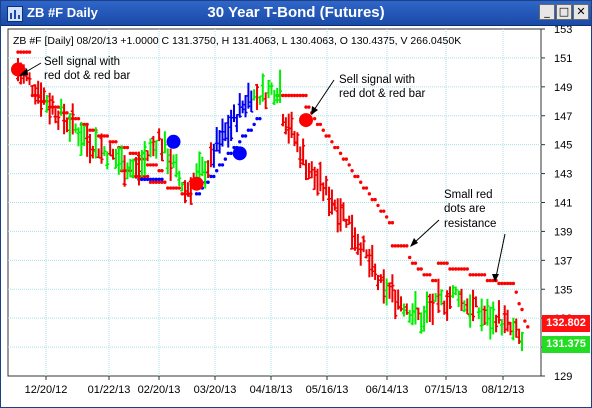  Describe the element at coordinates (314, 110) in the screenshot. I see `annotation-arrowhead` at that location.